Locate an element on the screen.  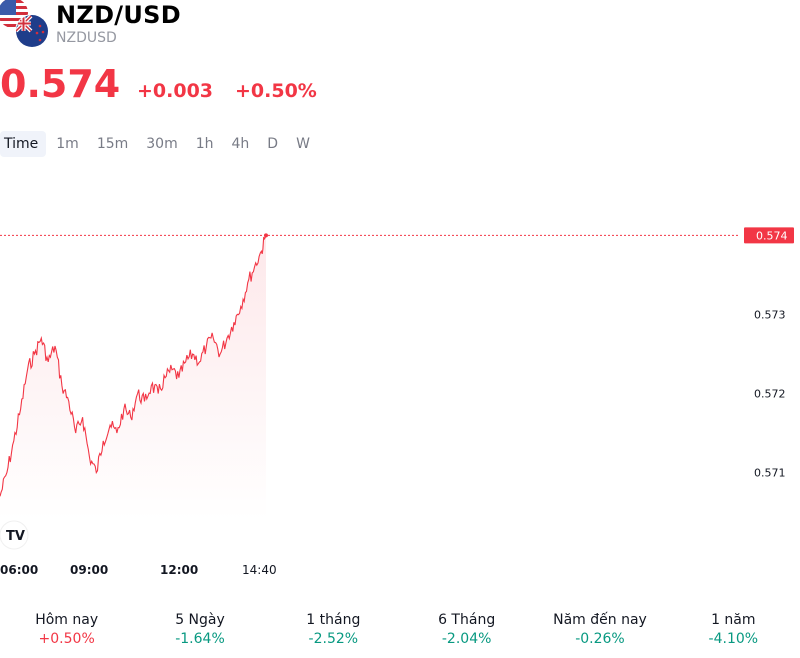
perf-label: 1 năm is located at coordinates (733, 620).